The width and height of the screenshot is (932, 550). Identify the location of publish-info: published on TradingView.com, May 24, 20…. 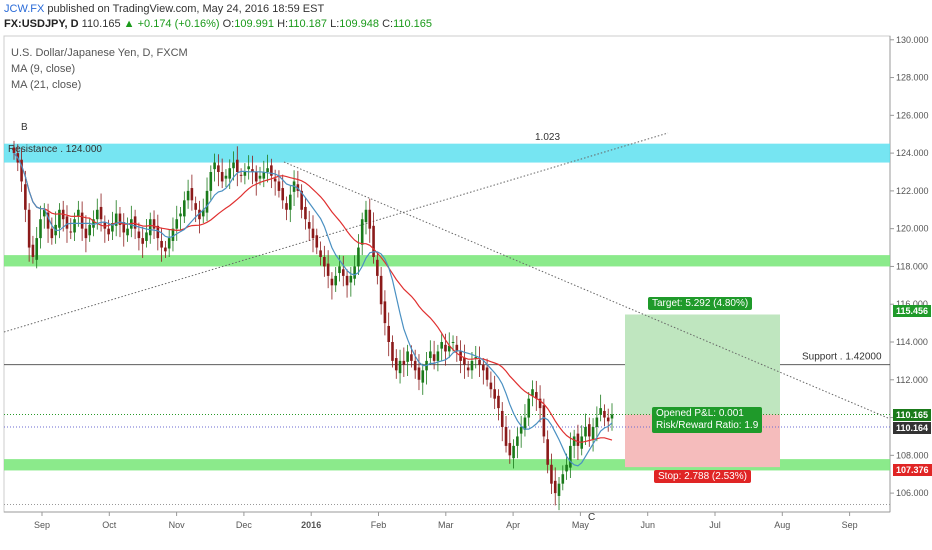
(184, 9).